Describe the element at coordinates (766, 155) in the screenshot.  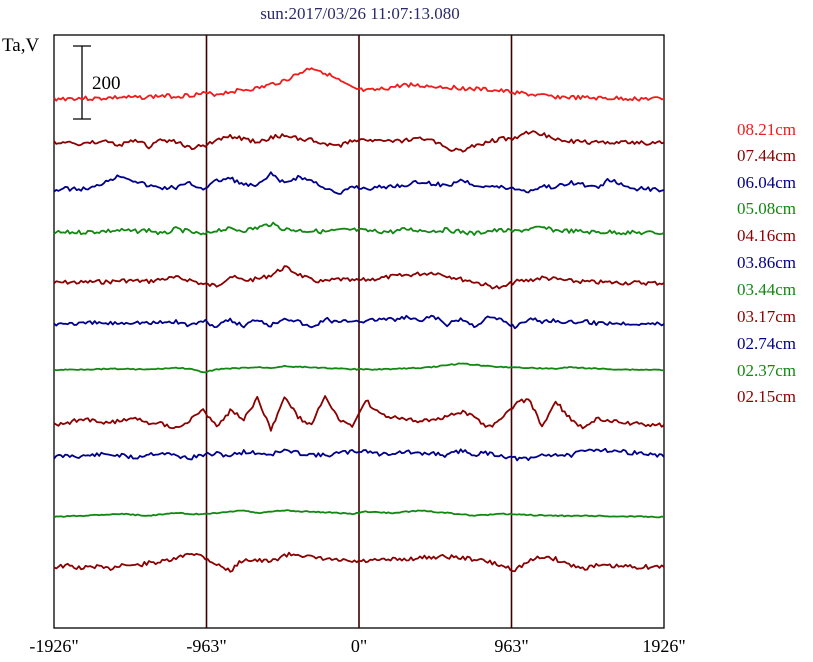
I see `legend-entry: 07.44cm` at that location.